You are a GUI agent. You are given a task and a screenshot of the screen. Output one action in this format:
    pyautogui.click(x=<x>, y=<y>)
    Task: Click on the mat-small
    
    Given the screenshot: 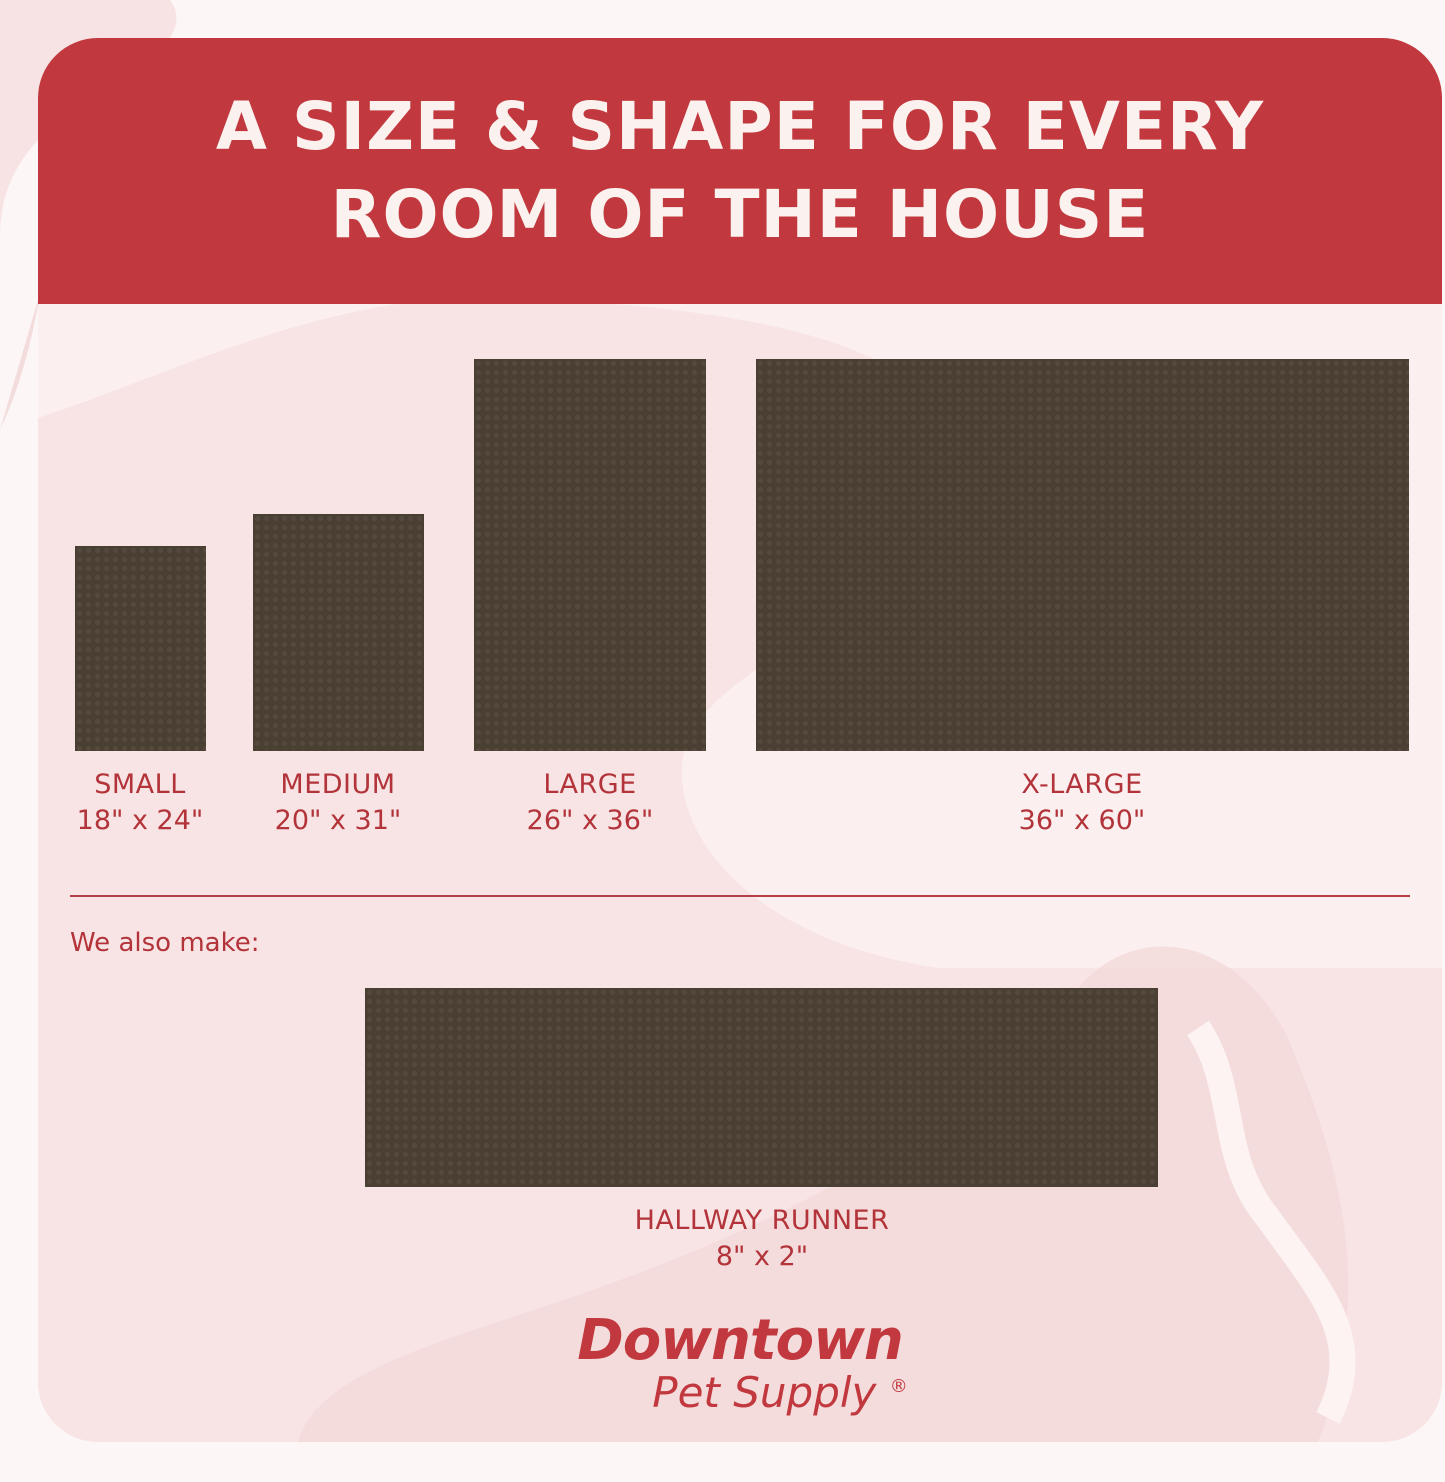 What is the action you would take?
    pyautogui.click(x=140, y=648)
    